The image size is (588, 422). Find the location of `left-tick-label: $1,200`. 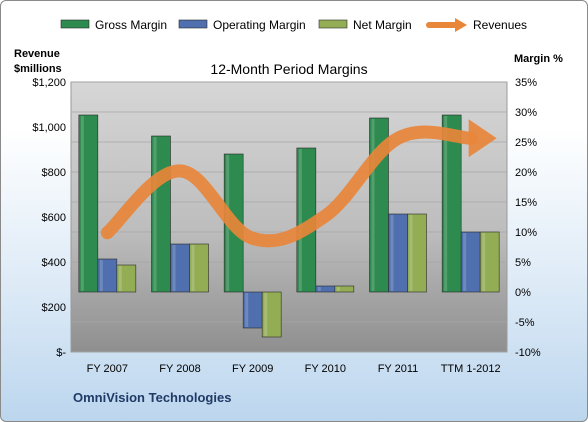

left-tick-label: $1,200 is located at coordinates (49, 83).